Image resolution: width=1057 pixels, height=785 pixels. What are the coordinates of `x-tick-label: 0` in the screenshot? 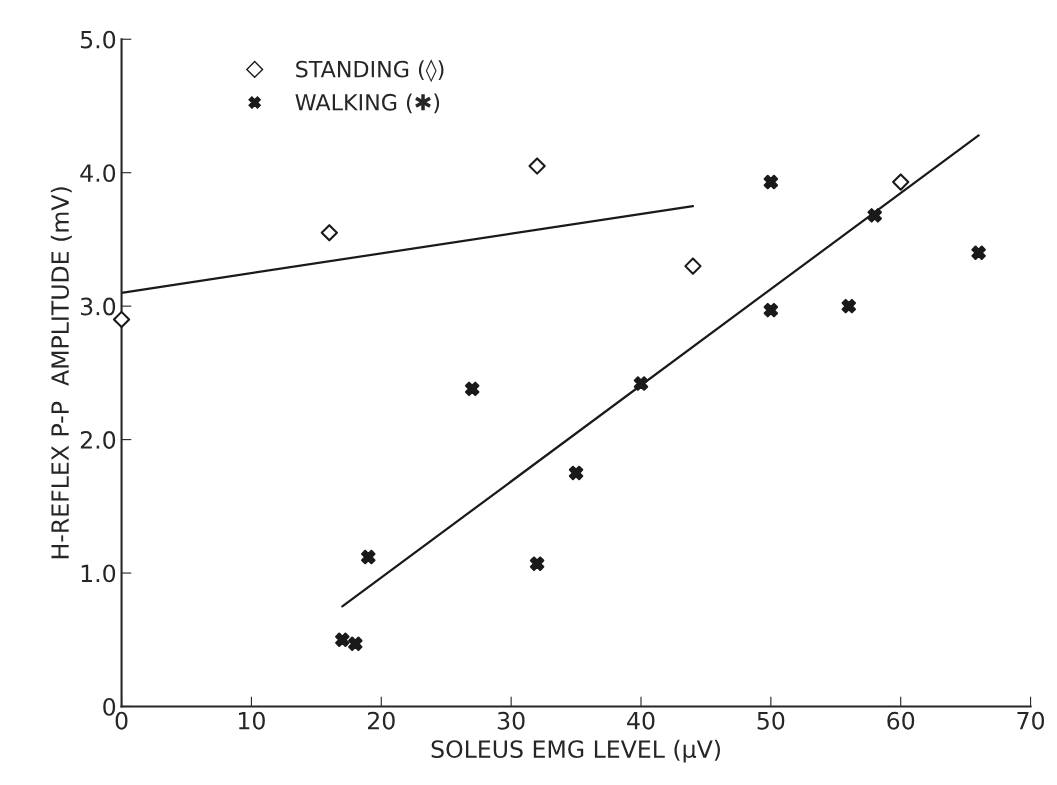 It's located at (121, 720).